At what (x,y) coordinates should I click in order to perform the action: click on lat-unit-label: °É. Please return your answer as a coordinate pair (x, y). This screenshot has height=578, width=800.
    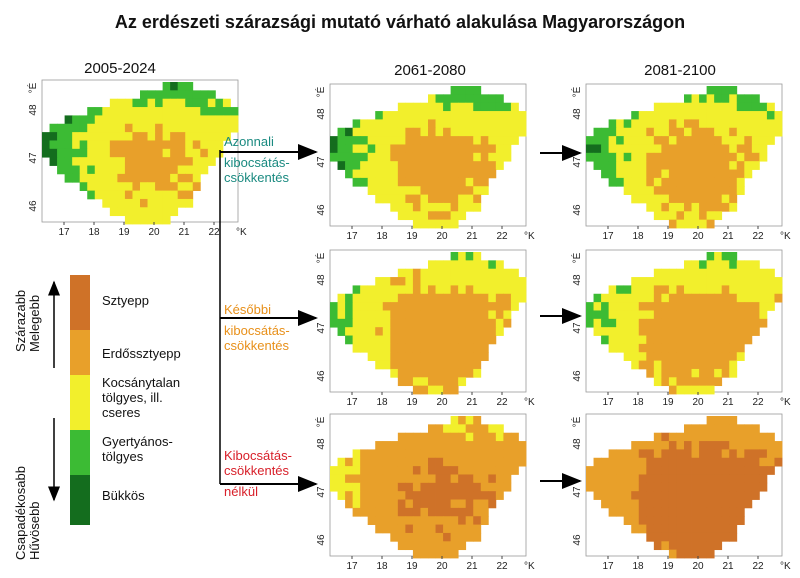
    Looking at the image, I should click on (576, 91).